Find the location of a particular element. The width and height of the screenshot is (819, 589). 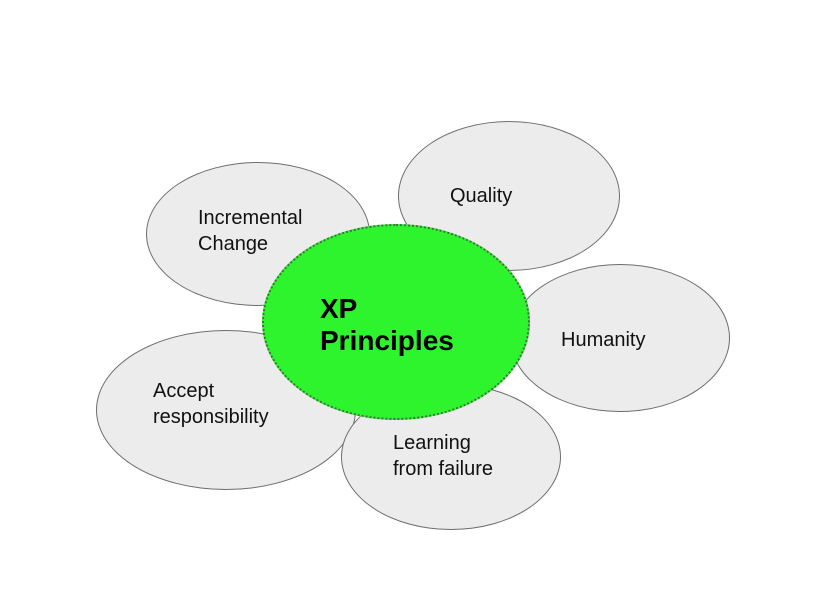

petal-learning-from-failure-label: Learning from failure is located at coordinates (443, 456).